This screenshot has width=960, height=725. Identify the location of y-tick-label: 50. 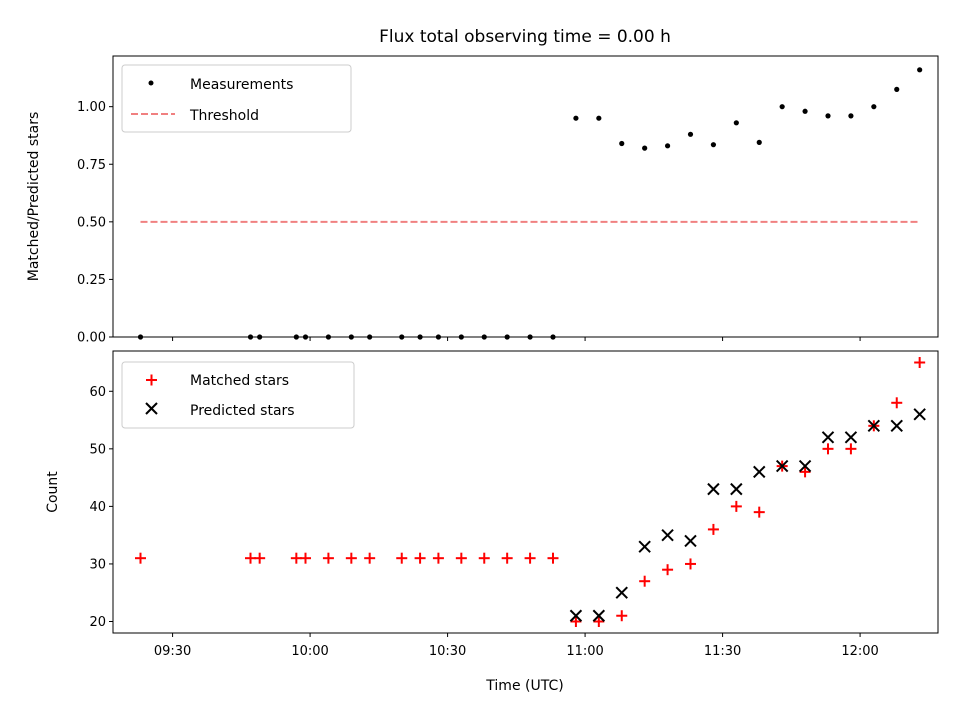
(97, 449).